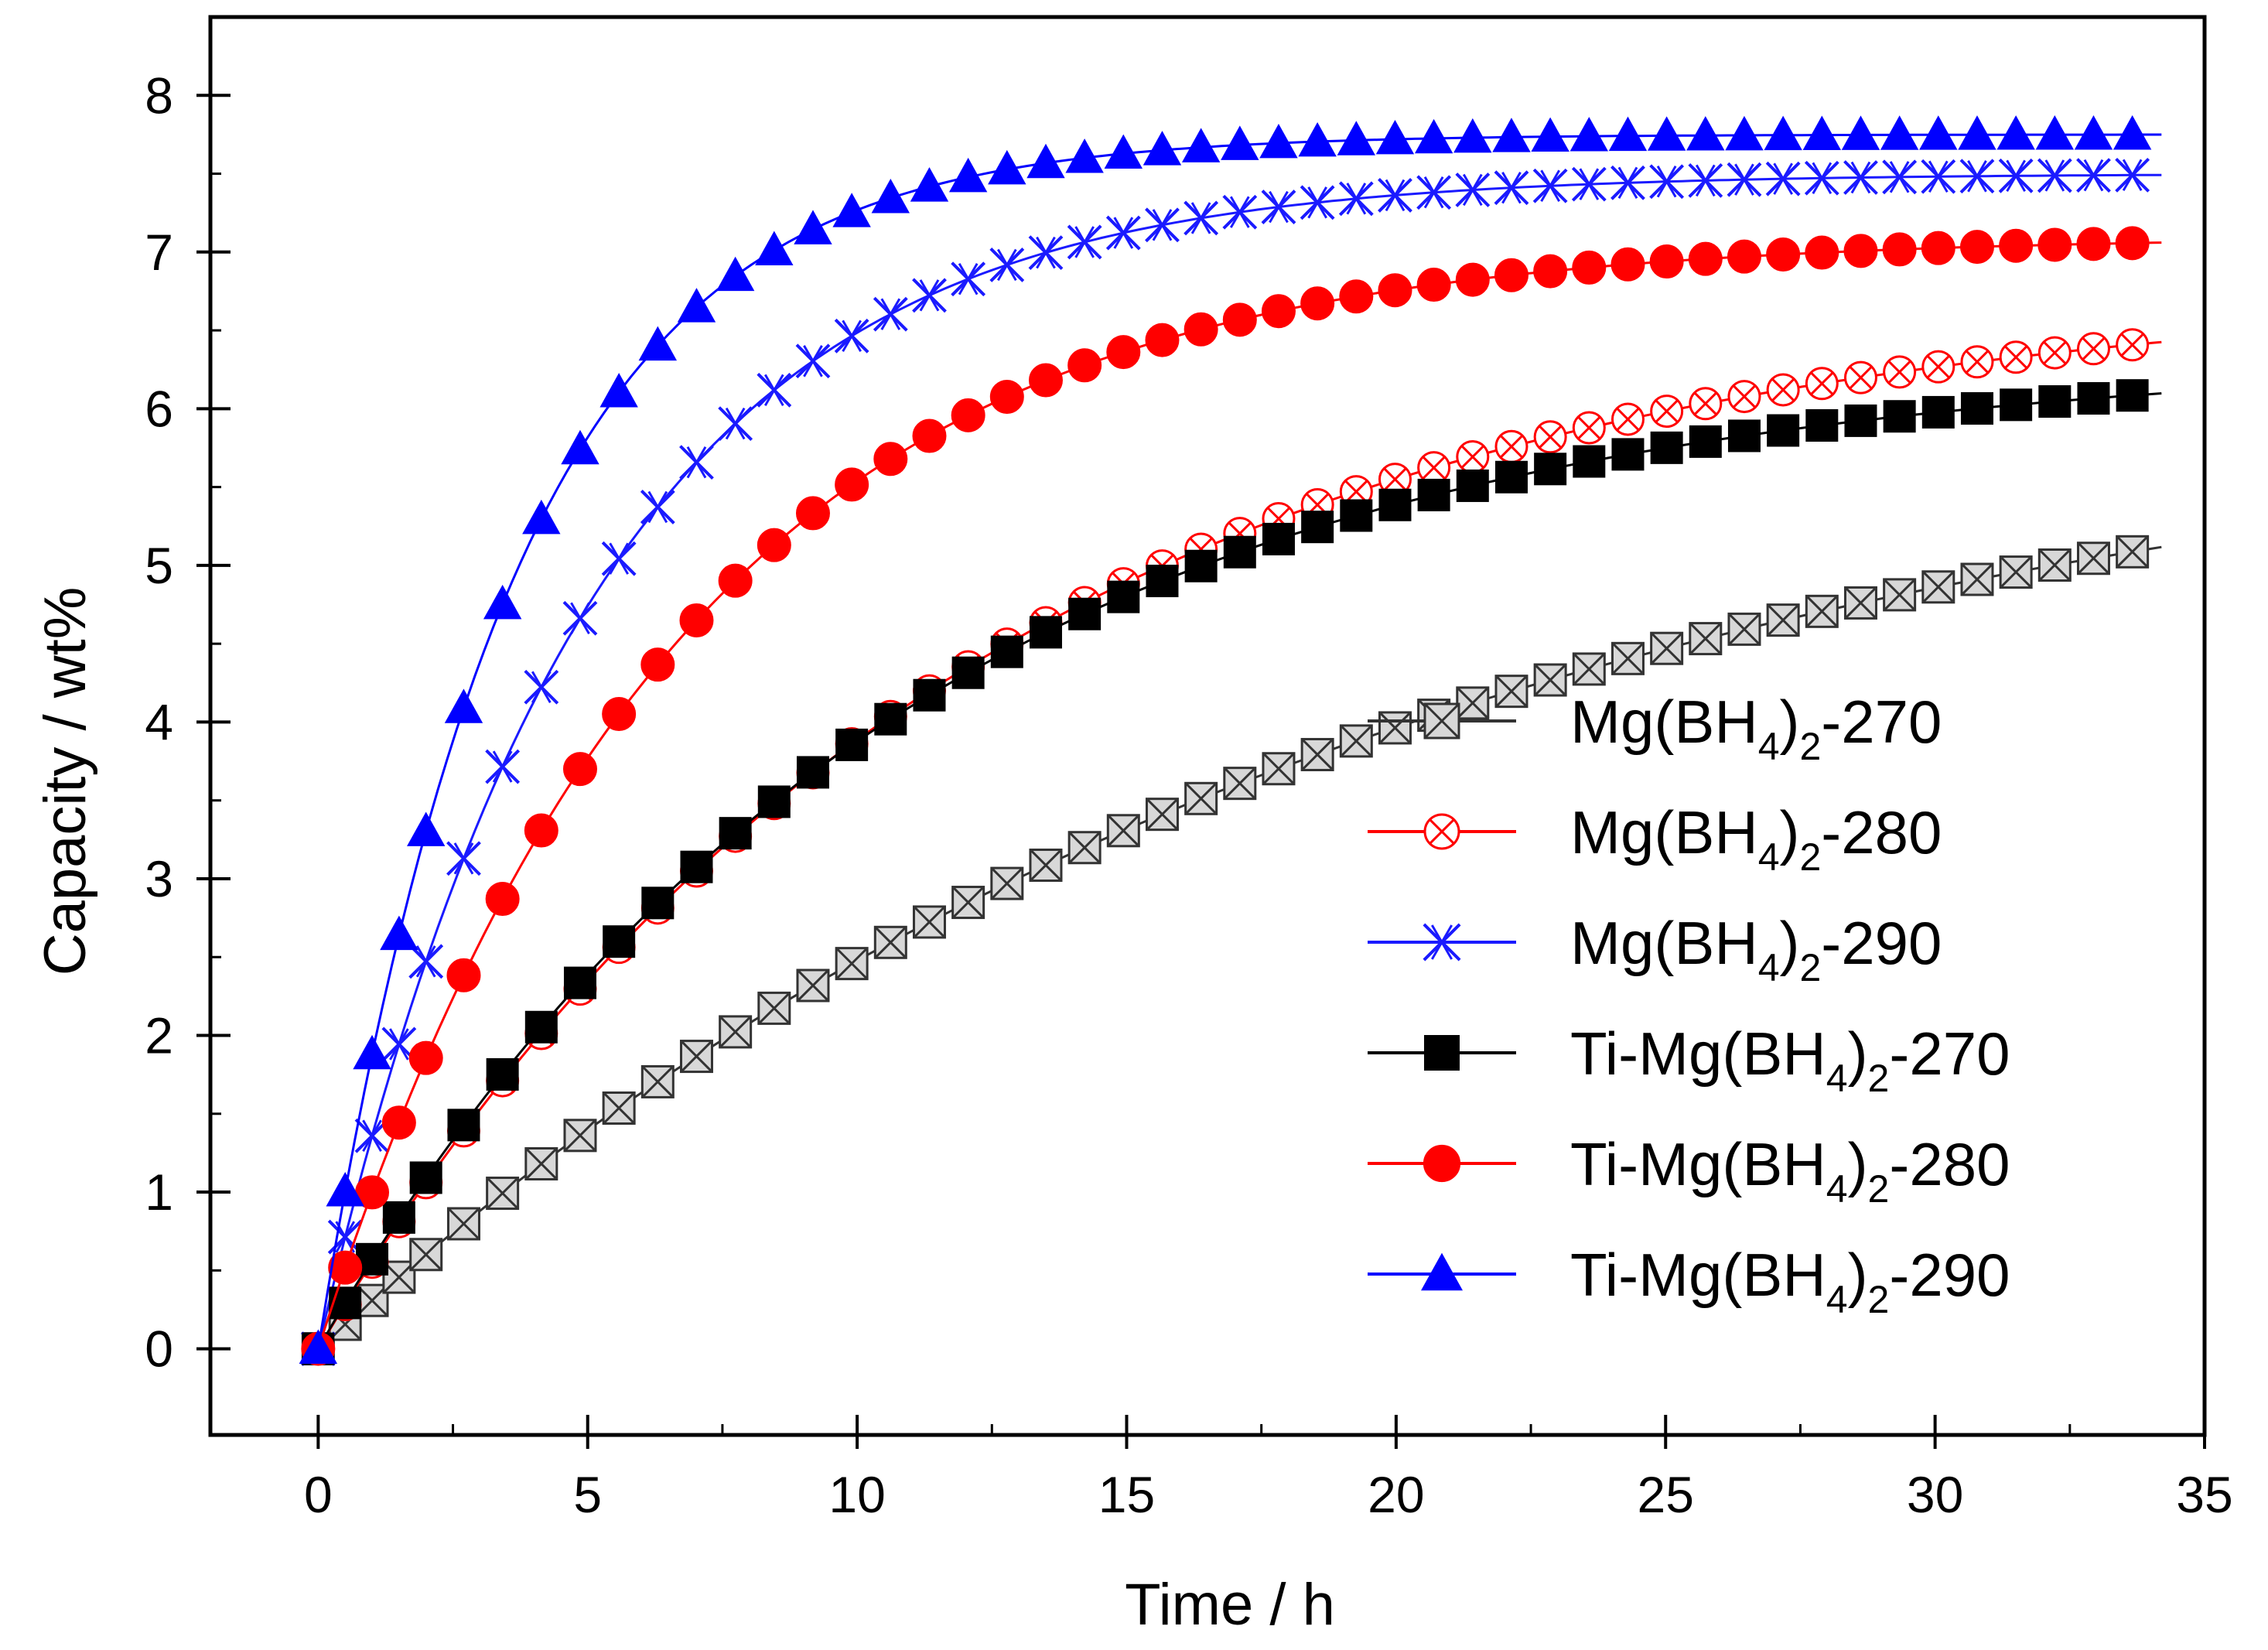 Image resolution: width=2268 pixels, height=1650 pixels. Describe the element at coordinates (159, 95) in the screenshot. I see `y-tick-label: 8` at that location.